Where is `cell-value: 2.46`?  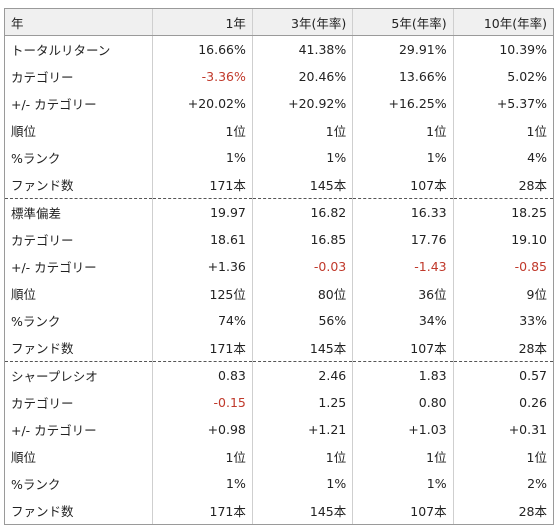 cell-value: 2.46 is located at coordinates (302, 375).